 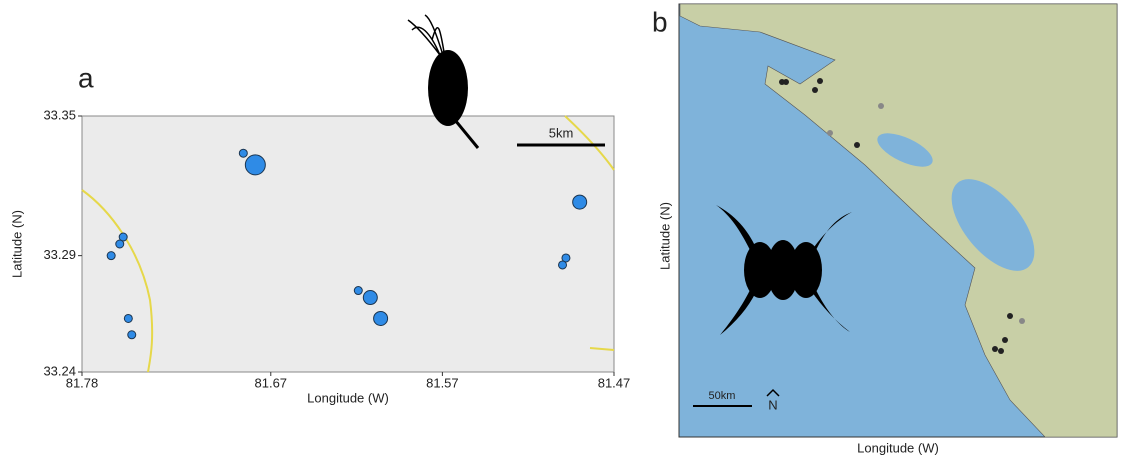 I want to click on x-tick-label: 81.47, so click(x=614, y=382).